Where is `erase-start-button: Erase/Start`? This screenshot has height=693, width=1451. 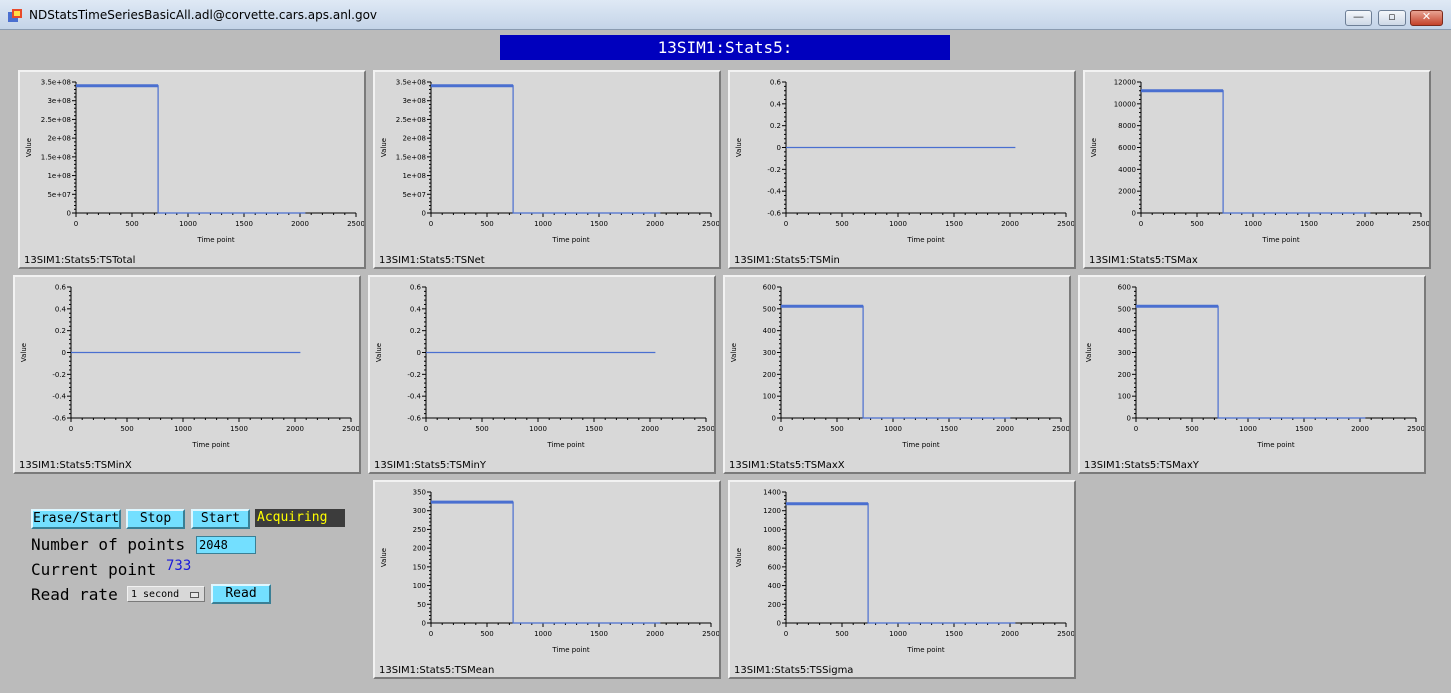 erase-start-button: Erase/Start is located at coordinates (76, 519).